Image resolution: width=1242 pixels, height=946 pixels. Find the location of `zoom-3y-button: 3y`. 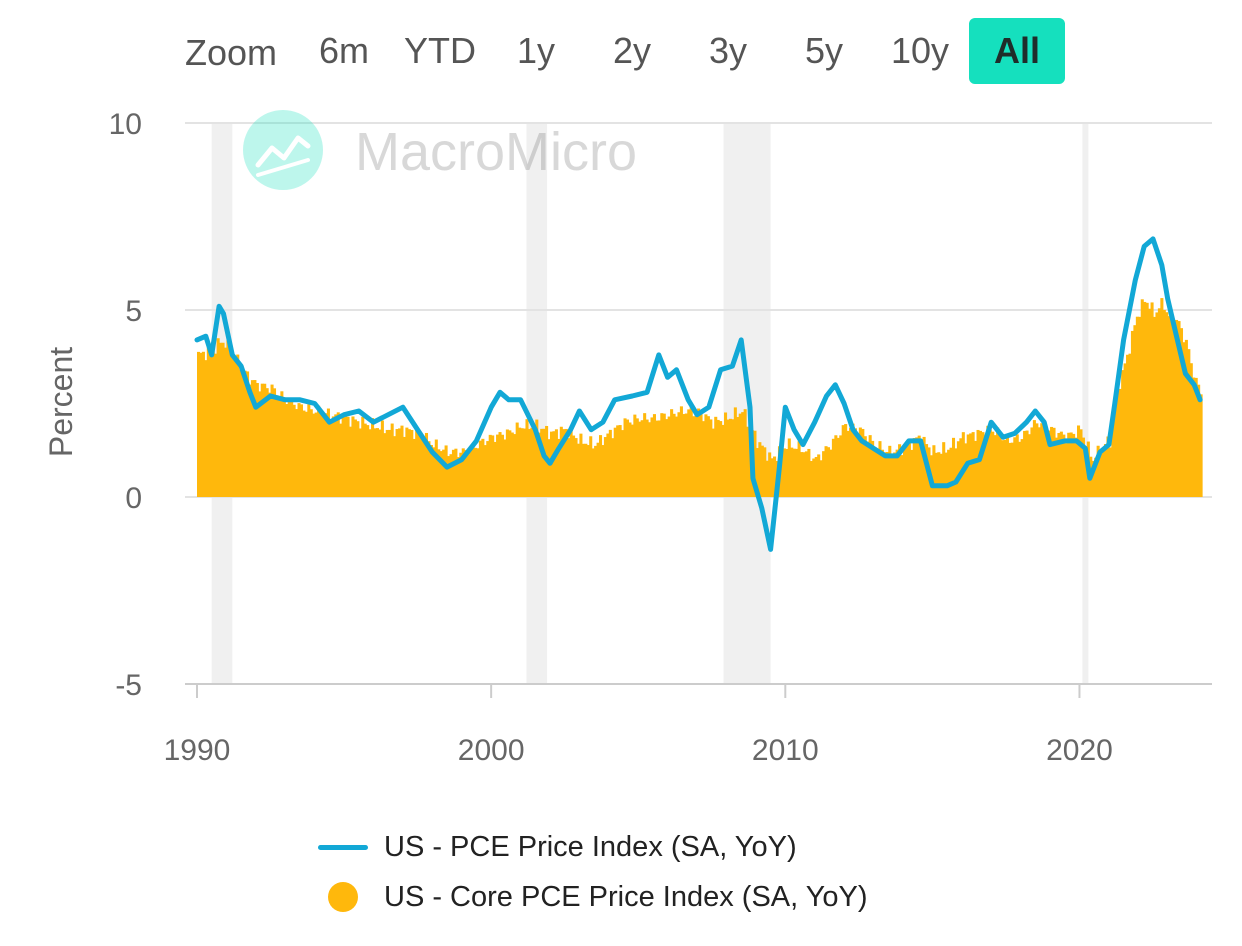

zoom-3y-button: 3y is located at coordinates (728, 50).